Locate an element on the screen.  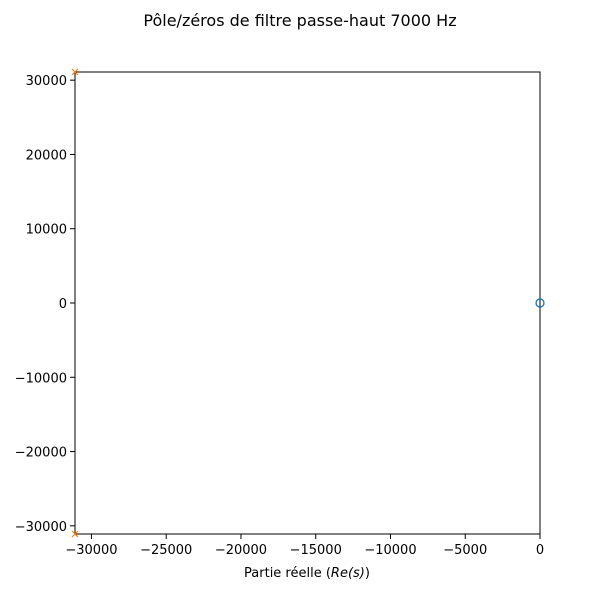
y-tick-label: 0 is located at coordinates (63, 304).